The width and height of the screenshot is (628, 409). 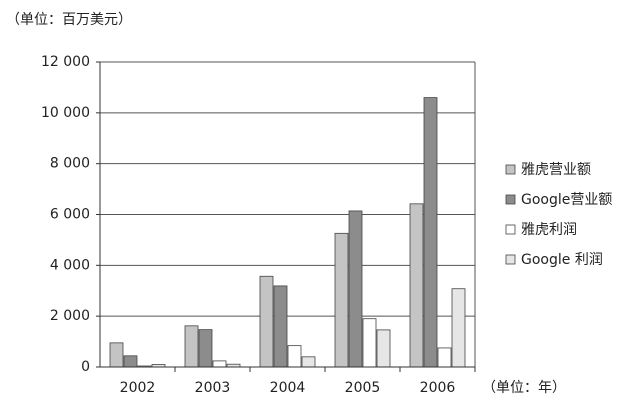 What do you see at coordinates (70, 316) in the screenshot?
I see `y-tick-label: 2 000` at bounding box center [70, 316].